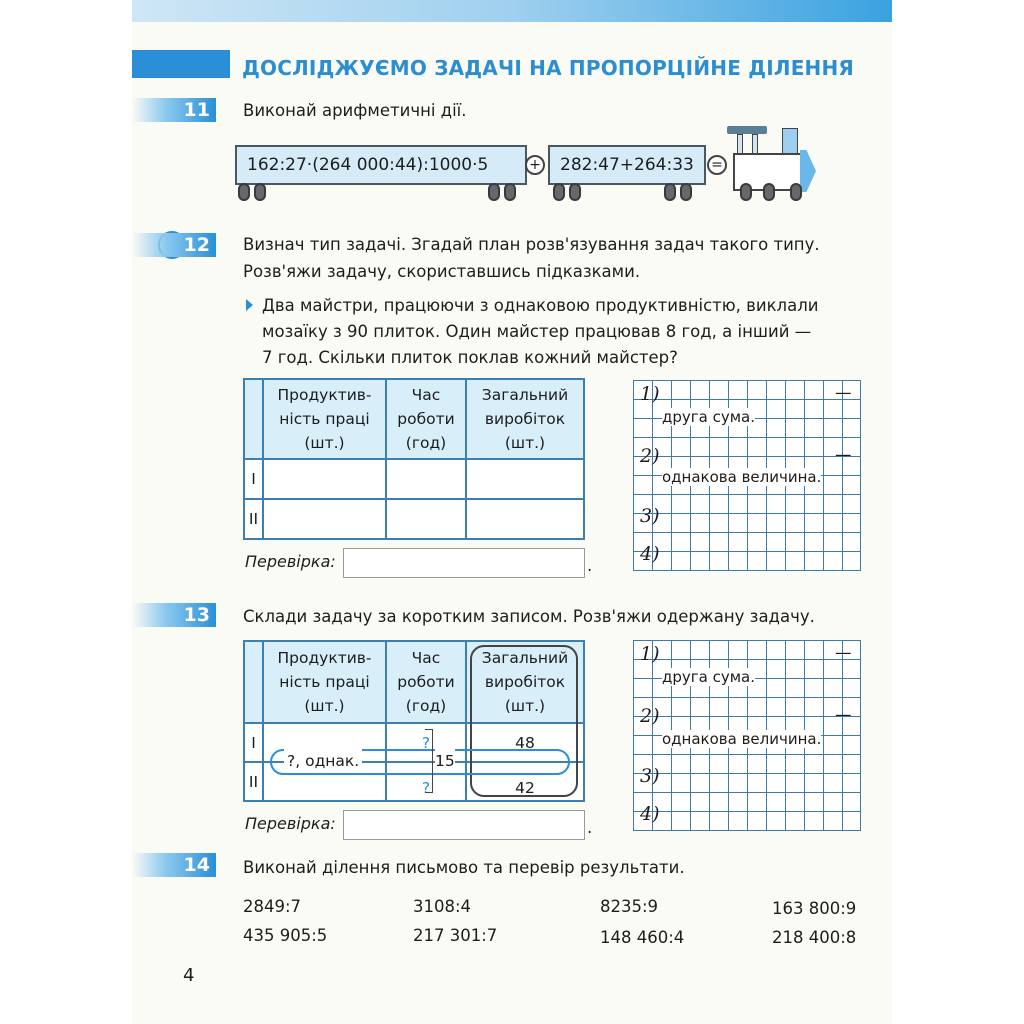 Image resolution: width=1024 pixels, height=1024 pixels. What do you see at coordinates (414, 479) in the screenshot?
I see `table-row: I` at bounding box center [414, 479].